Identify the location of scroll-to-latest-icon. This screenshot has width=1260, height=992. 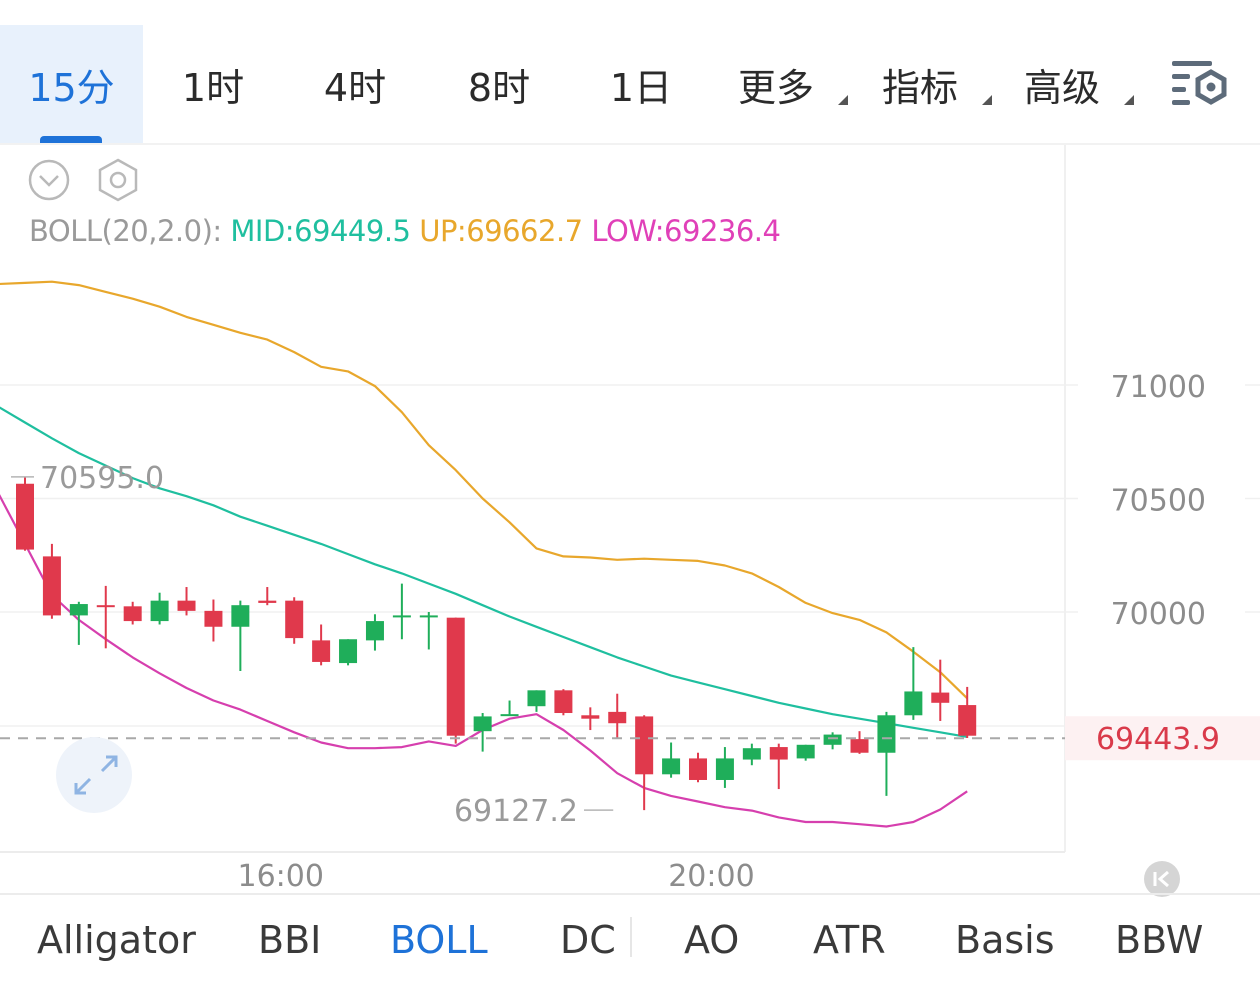
(1162, 879).